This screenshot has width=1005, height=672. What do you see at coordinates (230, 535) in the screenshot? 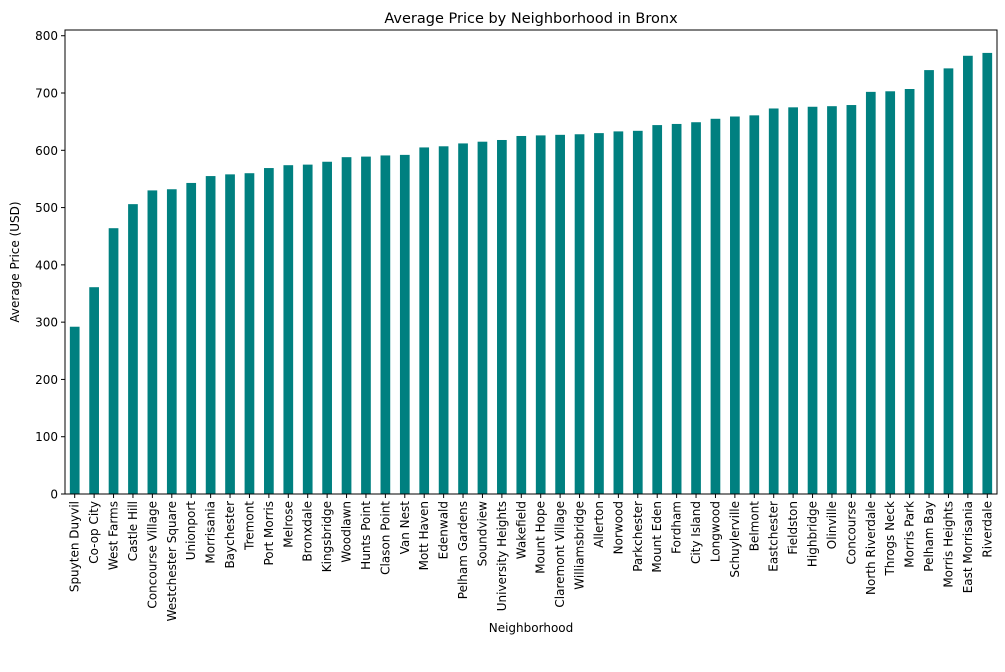
I see `x-tick-label: Baychester` at bounding box center [230, 535].